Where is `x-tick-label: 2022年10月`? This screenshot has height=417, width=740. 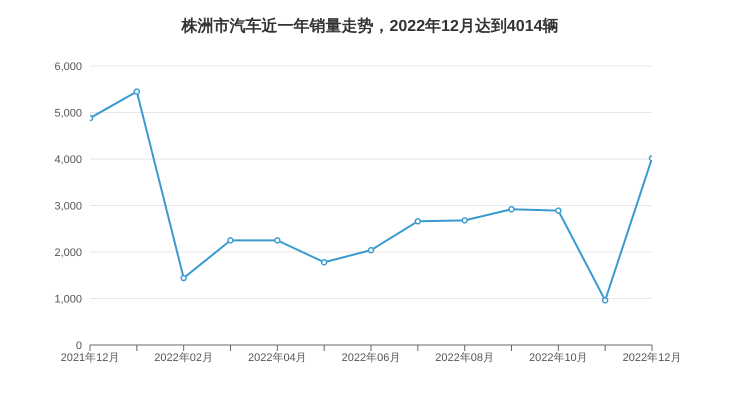
x-tick-label: 2022年10月 is located at coordinates (558, 358).